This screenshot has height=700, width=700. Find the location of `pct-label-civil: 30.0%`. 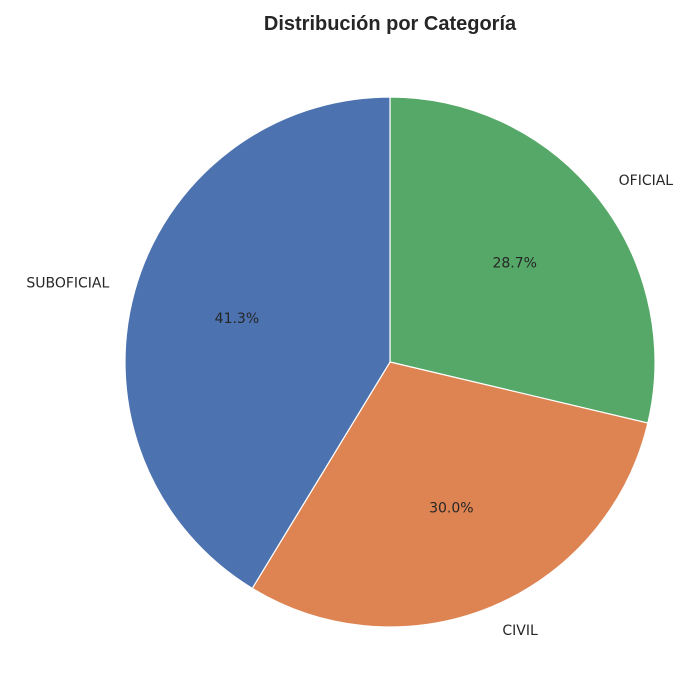

pct-label-civil: 30.0% is located at coordinates (451, 509).